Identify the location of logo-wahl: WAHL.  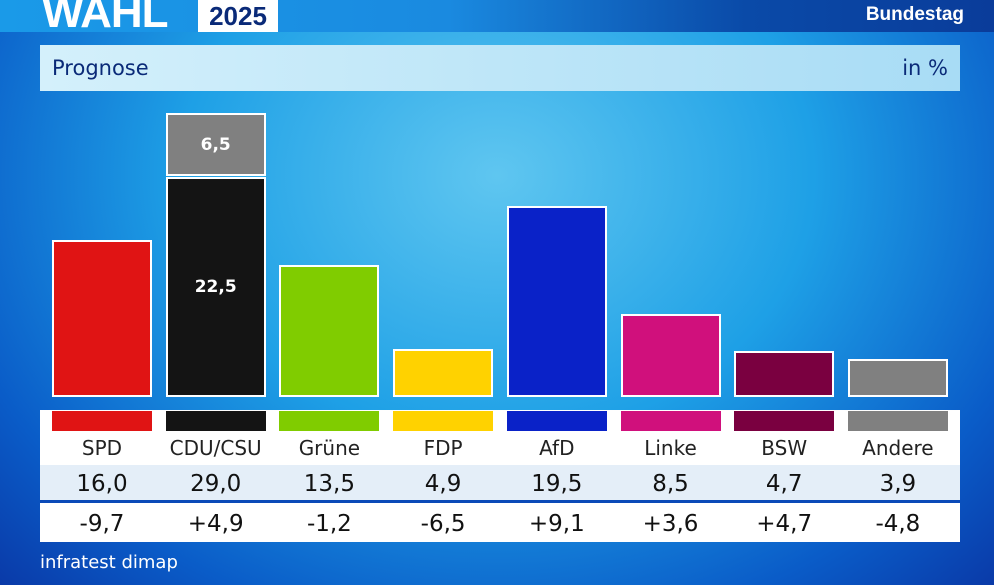
(105, 18).